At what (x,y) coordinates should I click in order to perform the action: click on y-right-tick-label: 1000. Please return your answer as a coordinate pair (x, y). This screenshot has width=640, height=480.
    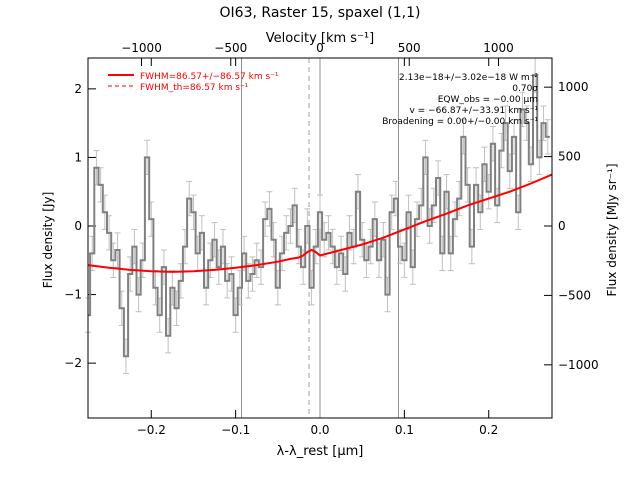
    Looking at the image, I should click on (573, 87).